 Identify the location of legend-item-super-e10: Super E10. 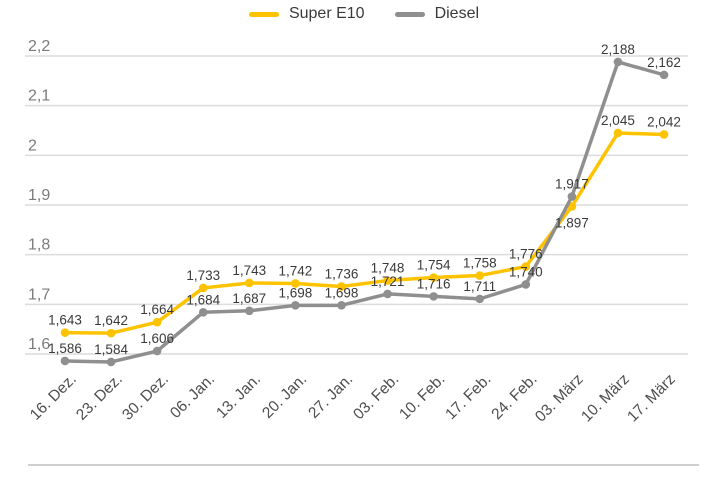
(306, 14).